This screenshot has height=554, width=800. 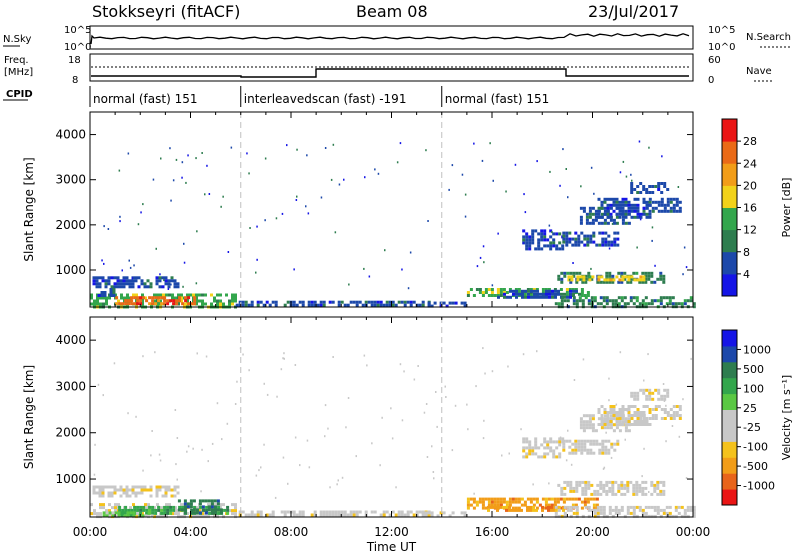 What do you see at coordinates (786, 208) in the screenshot?
I see `power-colorbar-label: Power [dB]` at bounding box center [786, 208].